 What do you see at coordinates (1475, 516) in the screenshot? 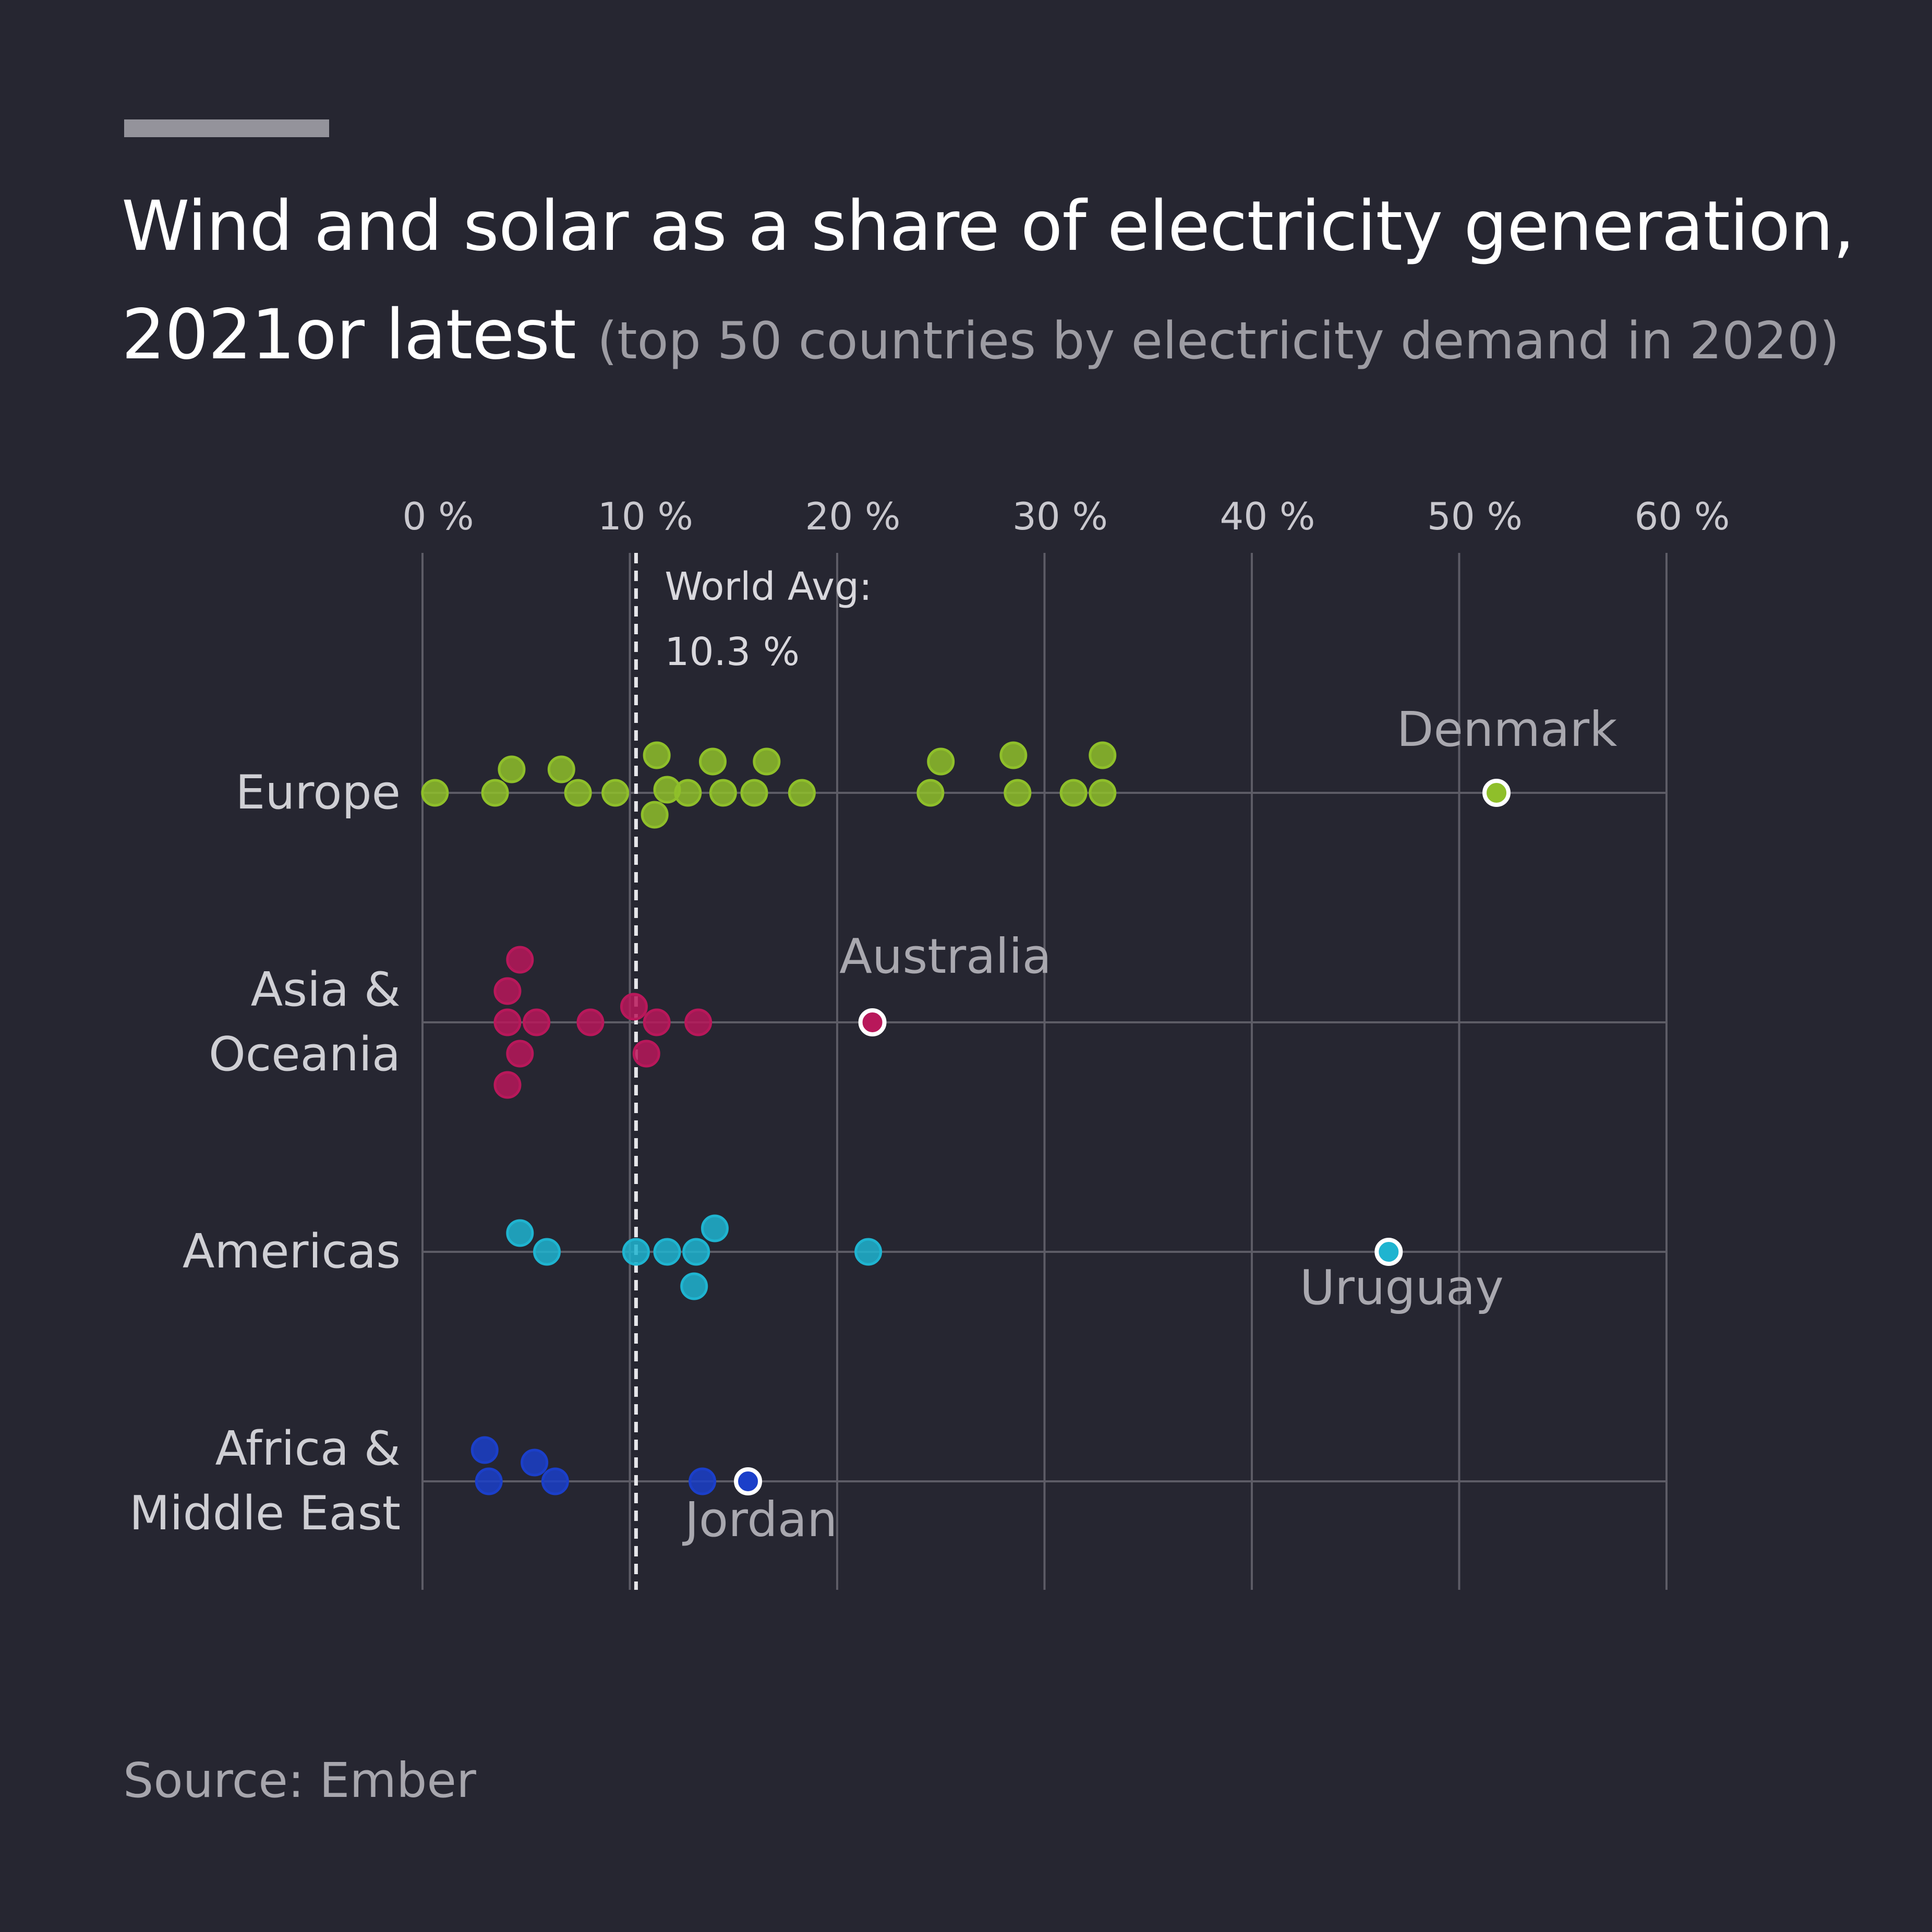
I see `x-tick-label: 50 %` at bounding box center [1475, 516].